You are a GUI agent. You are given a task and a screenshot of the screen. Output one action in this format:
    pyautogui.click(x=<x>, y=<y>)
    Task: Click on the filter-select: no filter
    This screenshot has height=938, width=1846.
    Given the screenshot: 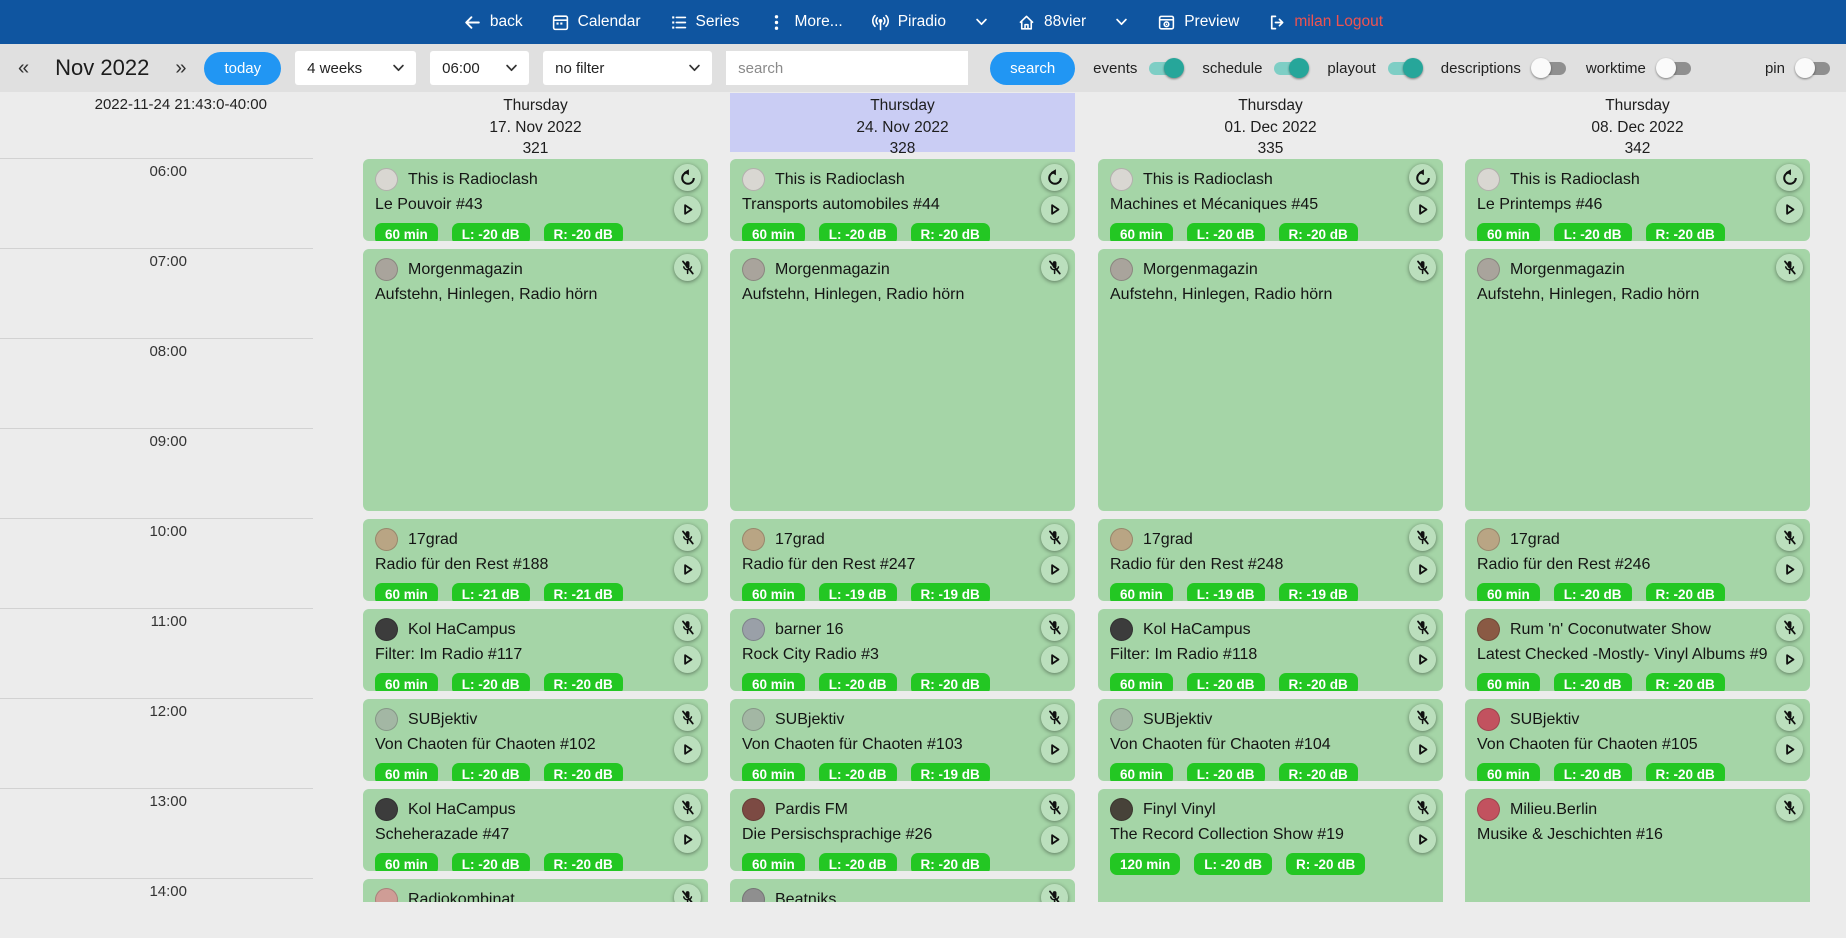 What is the action you would take?
    pyautogui.click(x=628, y=68)
    